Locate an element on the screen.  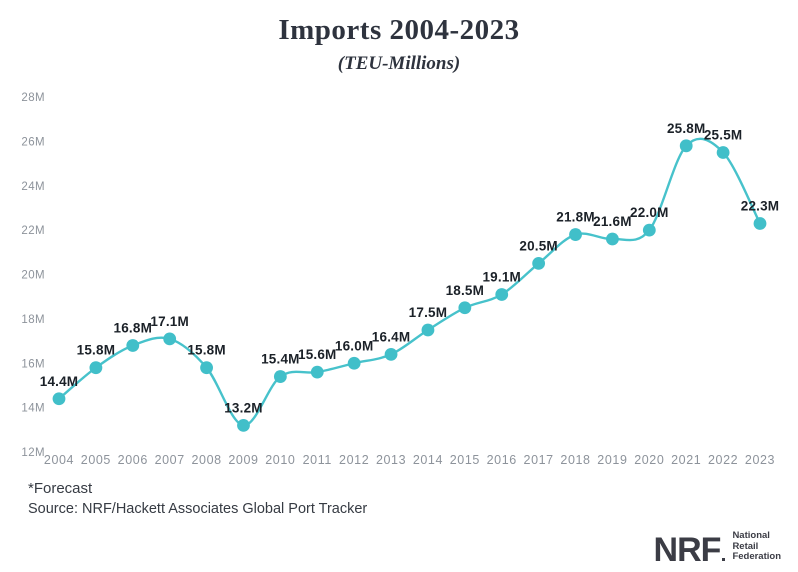
data-point-label: 20.5M is located at coordinates (538, 245).